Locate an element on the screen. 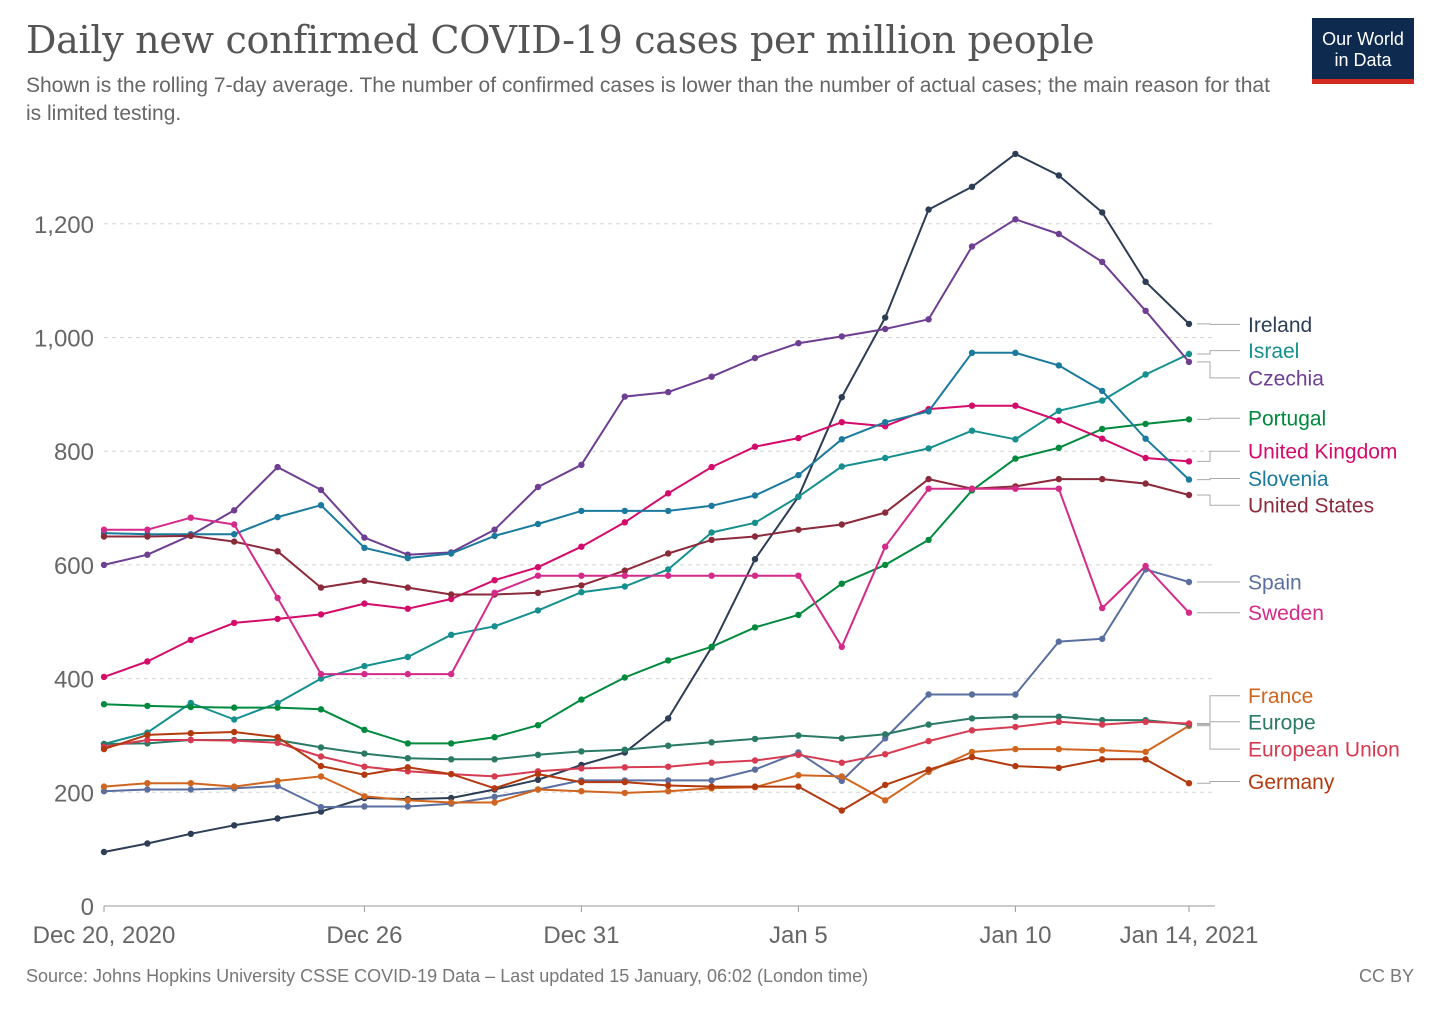 This screenshot has height=1016, width=1440. legend-label-ireland: Ireland is located at coordinates (1280, 325).